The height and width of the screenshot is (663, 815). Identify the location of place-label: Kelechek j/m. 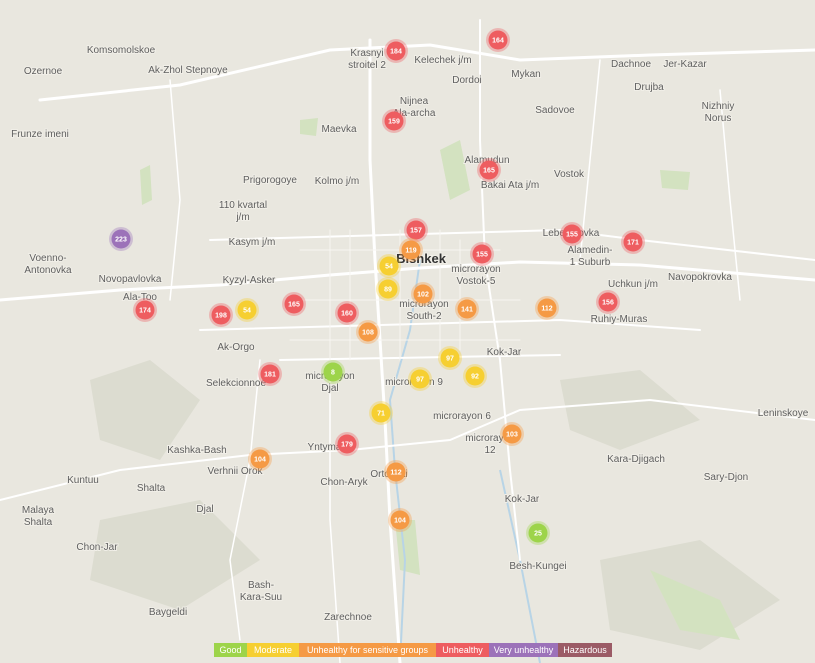
(442, 60).